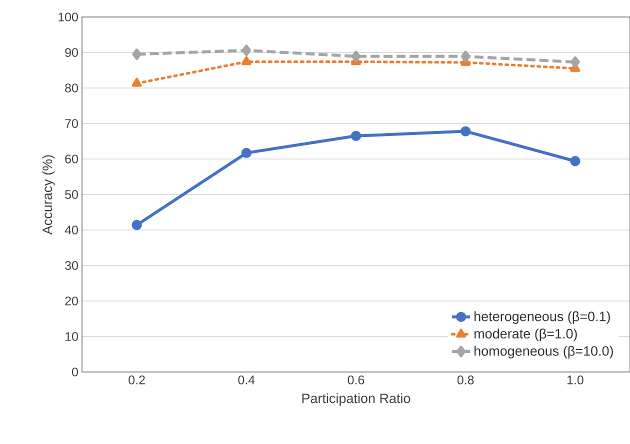  What do you see at coordinates (71, 301) in the screenshot?
I see `y-tick-label: 20` at bounding box center [71, 301].